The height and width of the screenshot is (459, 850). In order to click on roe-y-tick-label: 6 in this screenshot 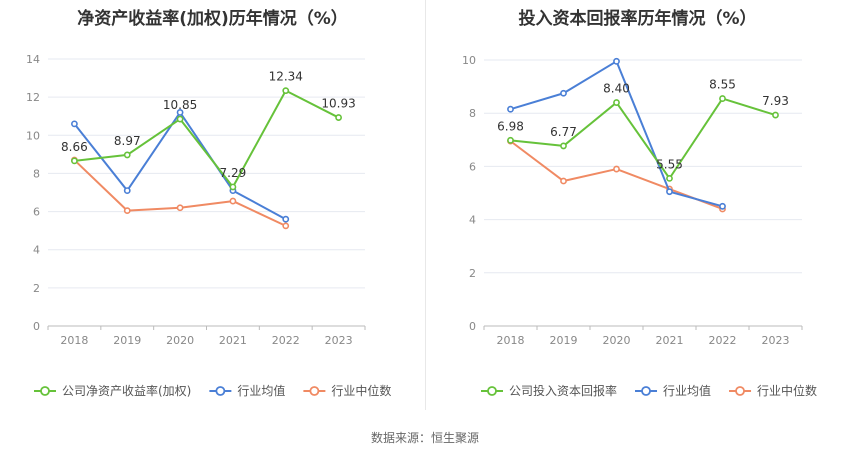, I will do `click(36, 212)`.